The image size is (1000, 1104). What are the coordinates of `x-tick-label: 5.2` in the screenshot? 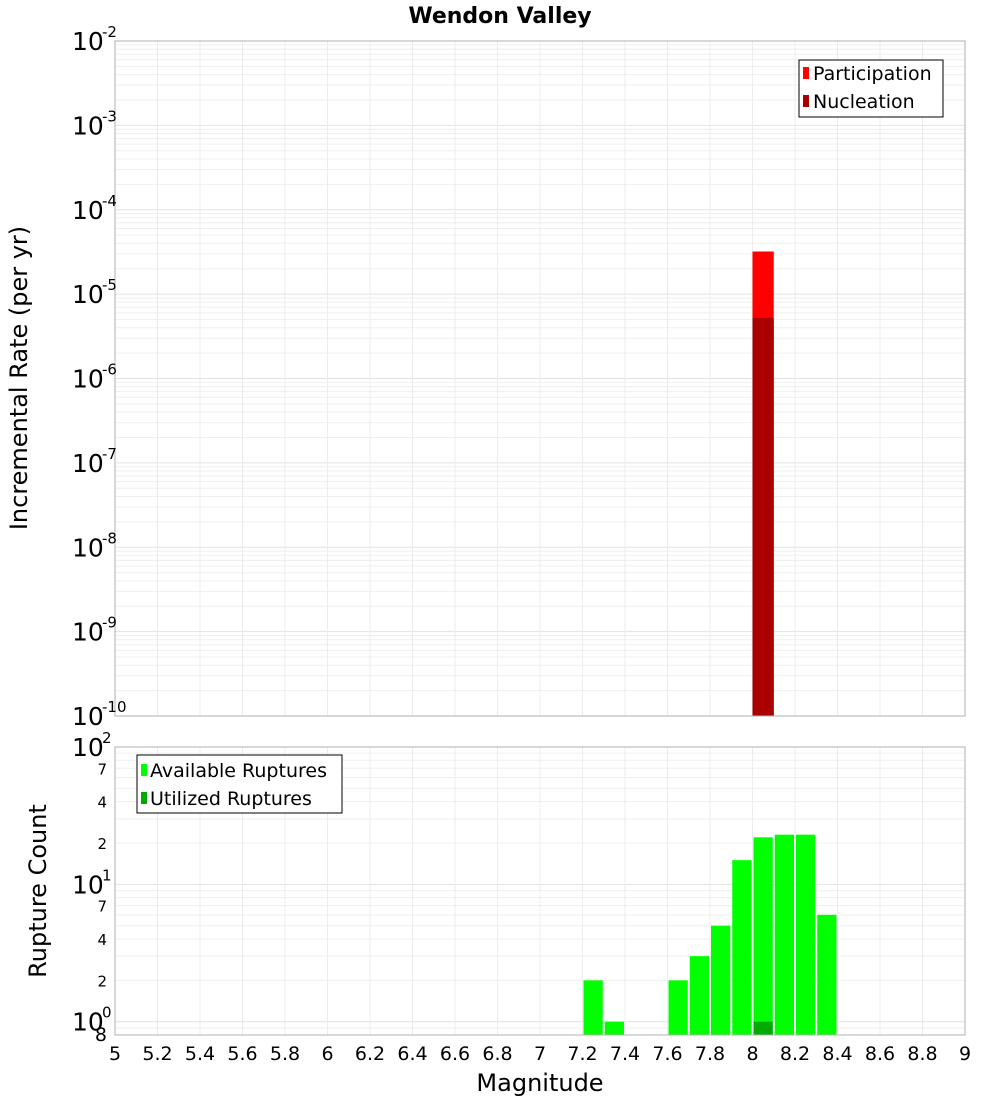 It's located at (157, 1054).